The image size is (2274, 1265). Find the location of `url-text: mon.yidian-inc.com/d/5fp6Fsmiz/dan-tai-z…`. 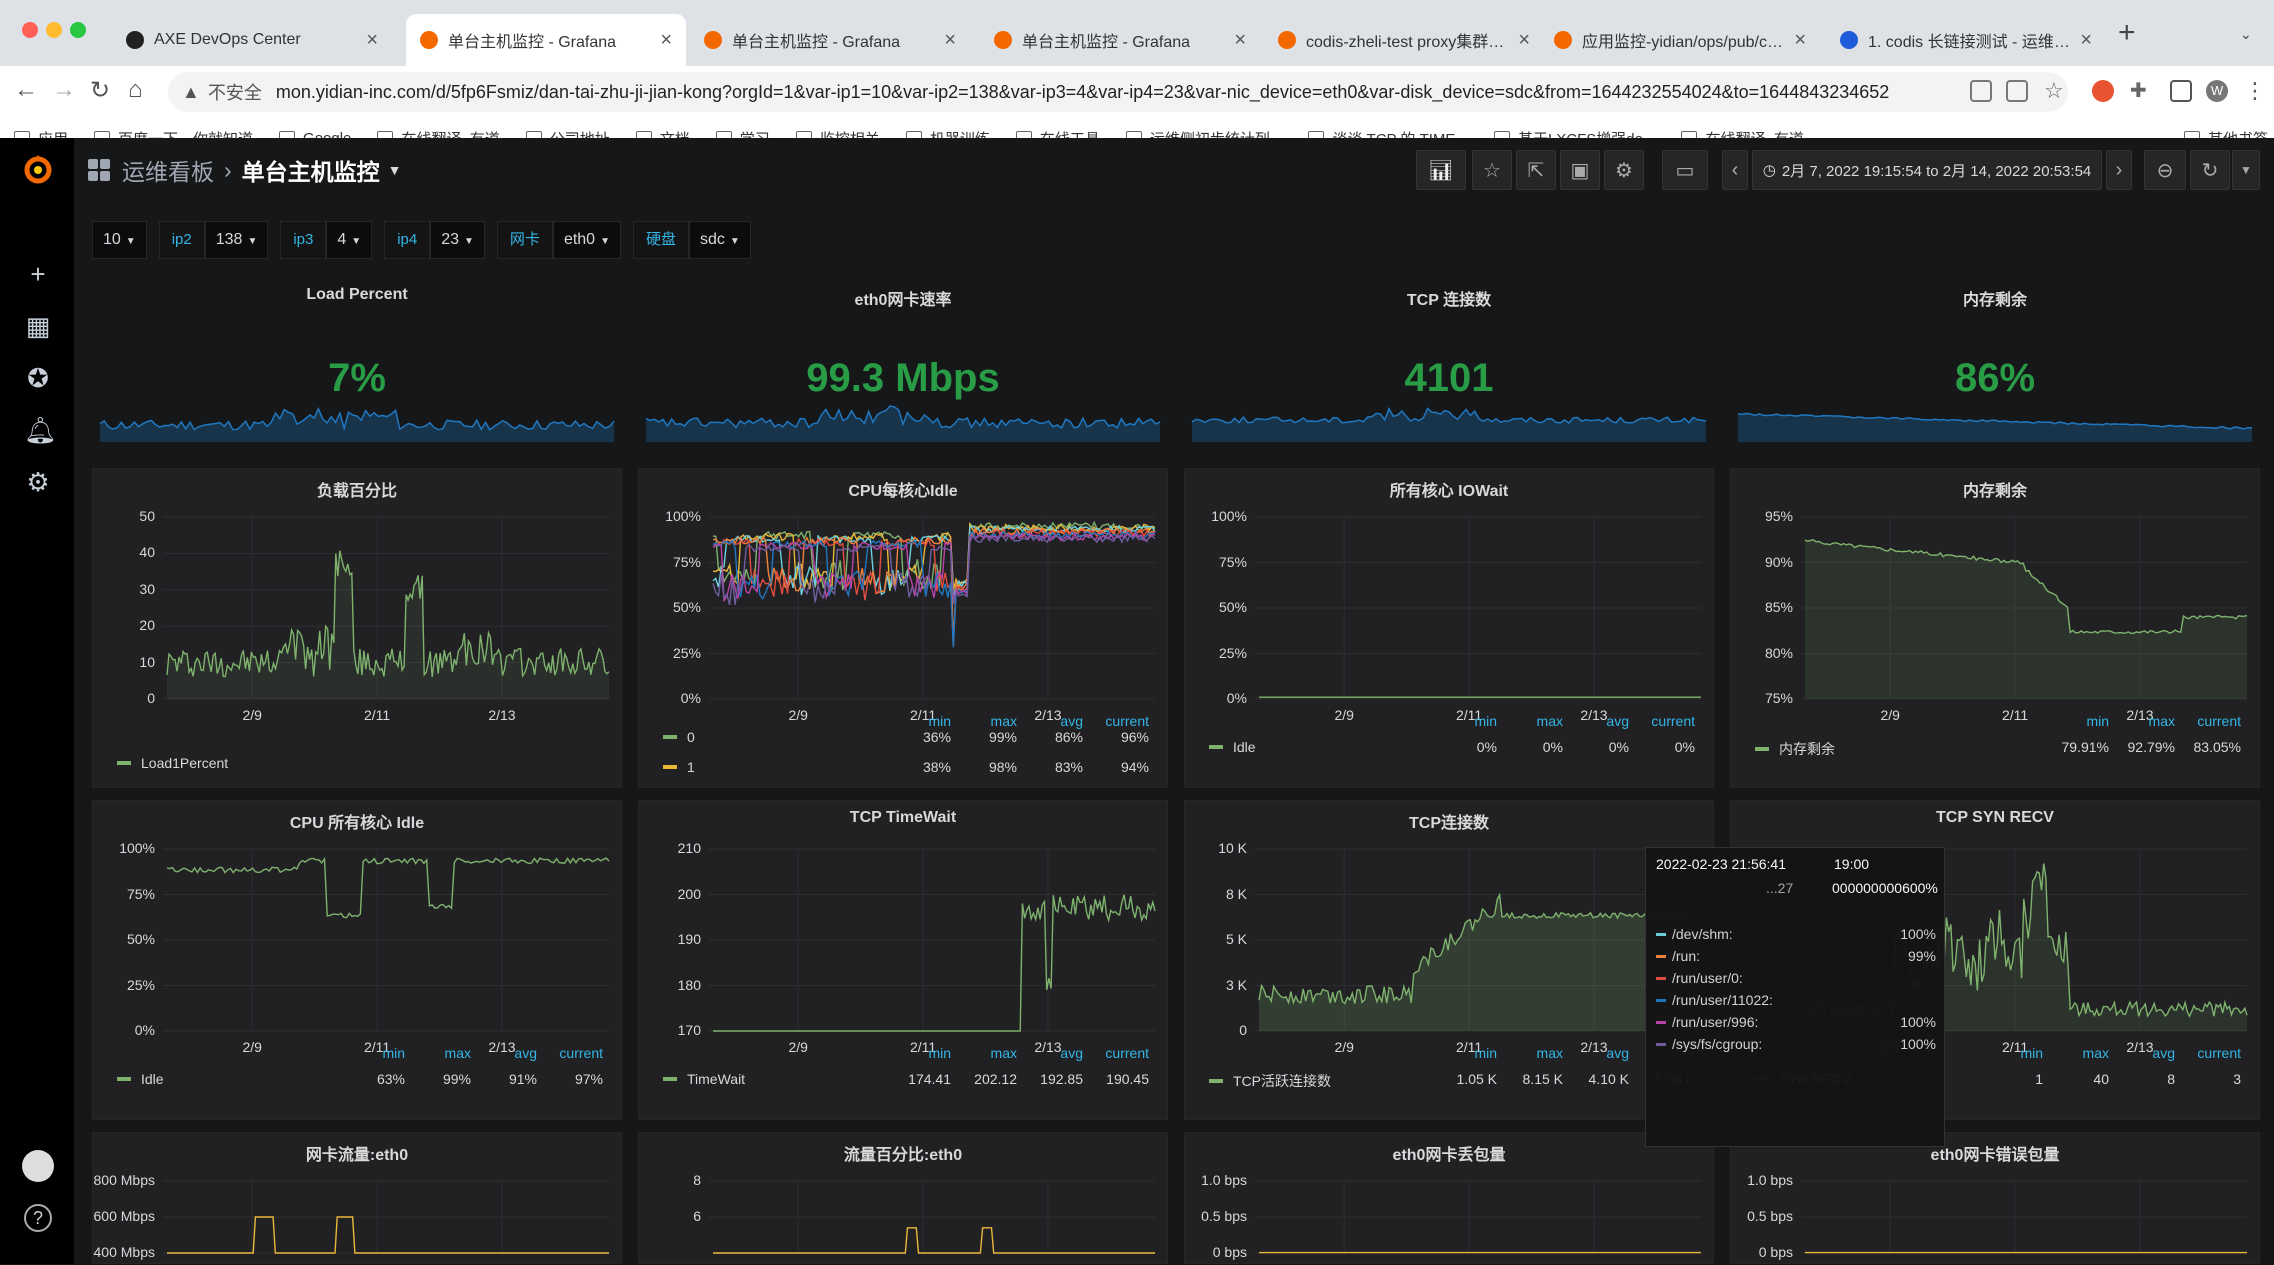

url-text: mon.yidian-inc.com/d/5fp6Fsmiz/dan-tai-z… is located at coordinates (1082, 91).